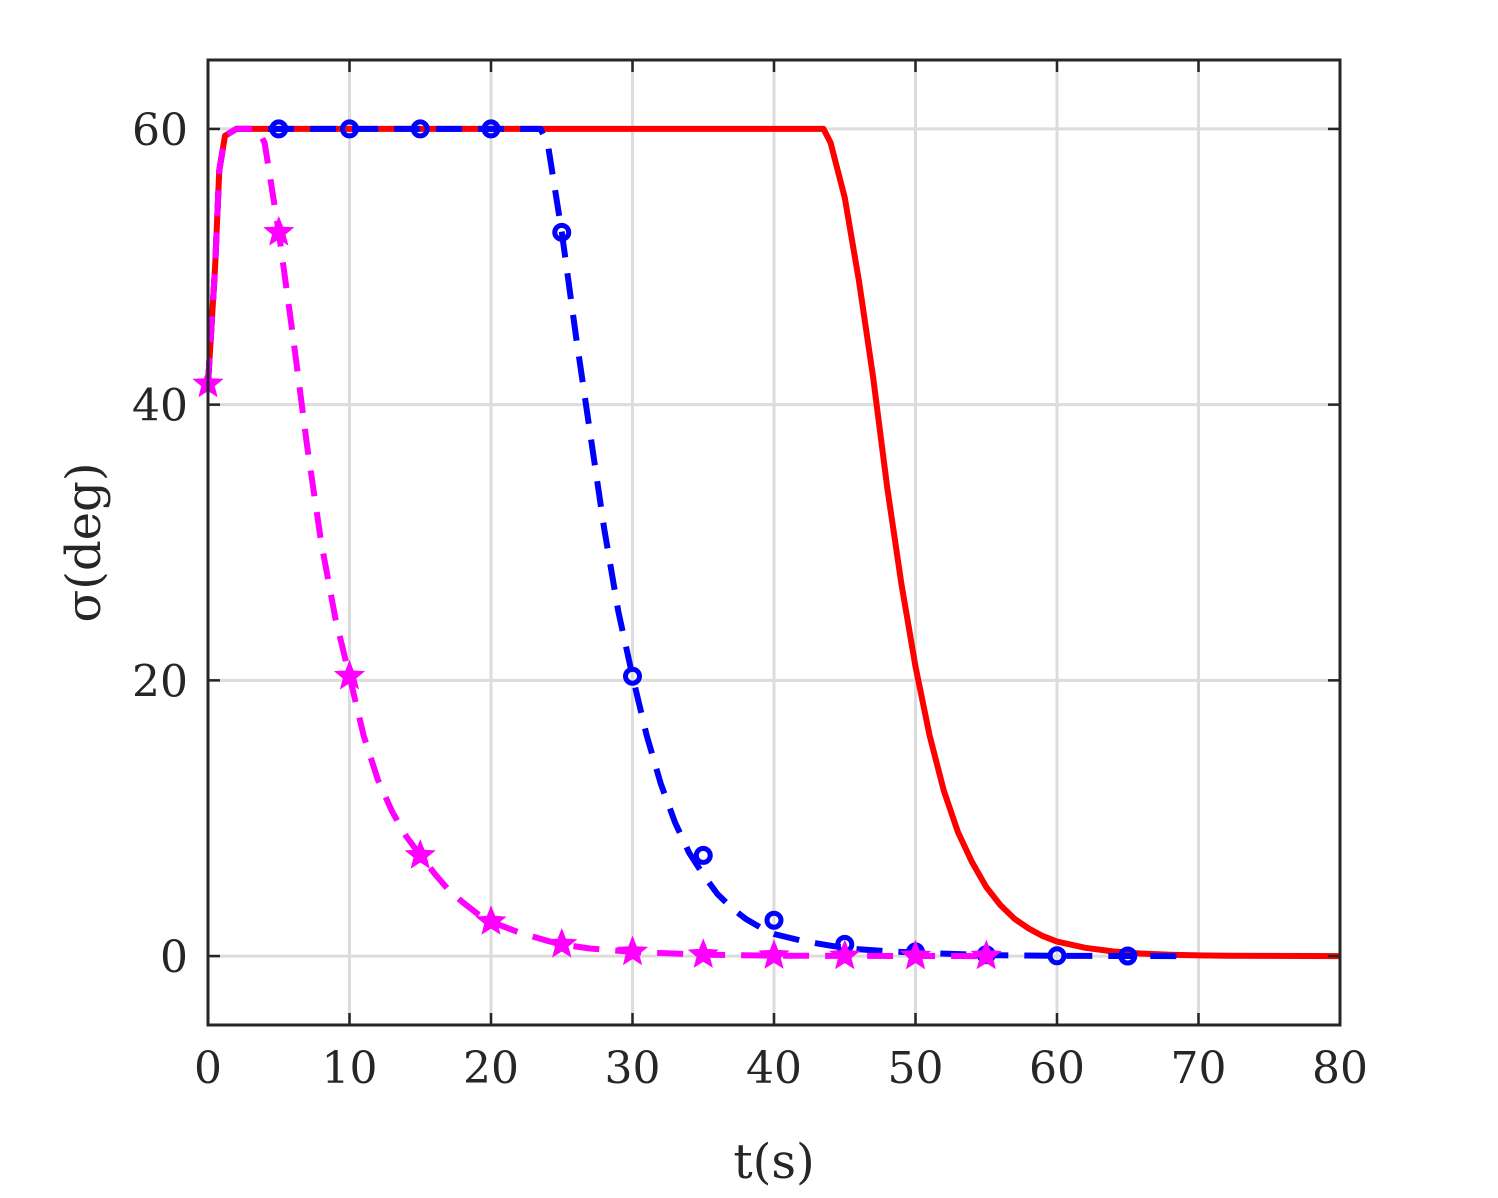 The image size is (1498, 1198). What do you see at coordinates (491, 1068) in the screenshot?
I see `x-tick-label: 20` at bounding box center [491, 1068].